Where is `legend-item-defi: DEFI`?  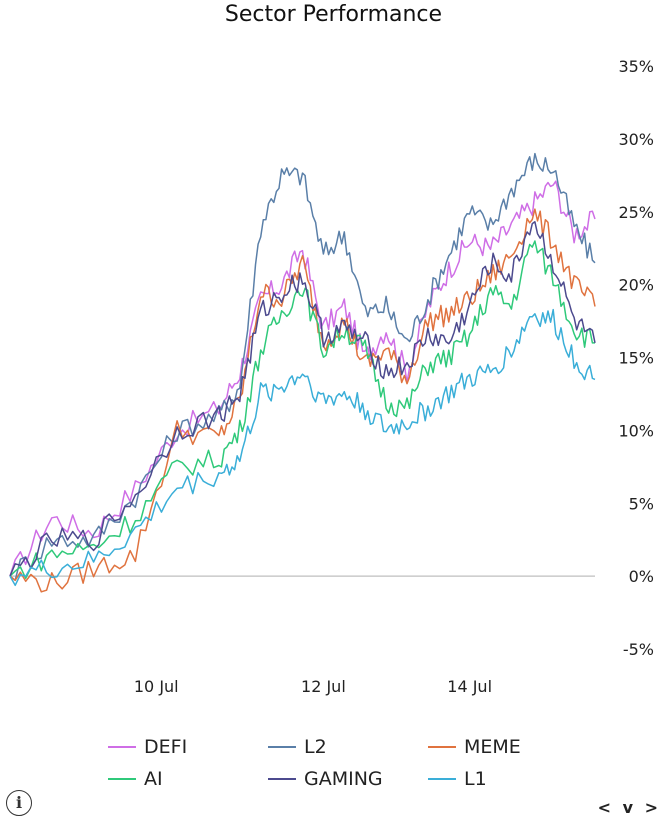 legend-item-defi: DEFI is located at coordinates (147, 747).